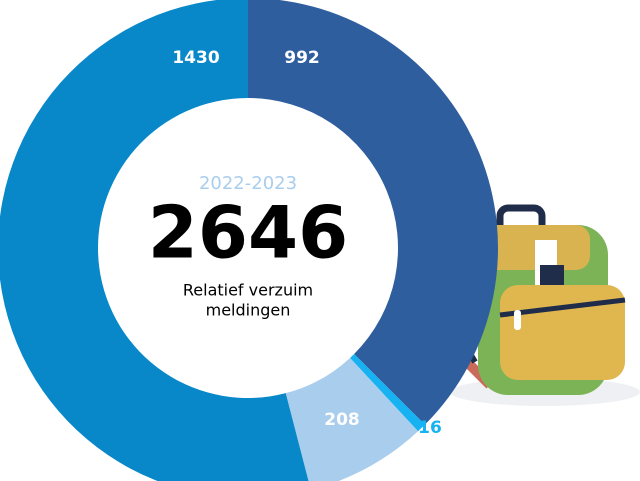 The image size is (640, 481). What do you see at coordinates (342, 420) in the screenshot?
I see `segment-label: 208` at bounding box center [342, 420].